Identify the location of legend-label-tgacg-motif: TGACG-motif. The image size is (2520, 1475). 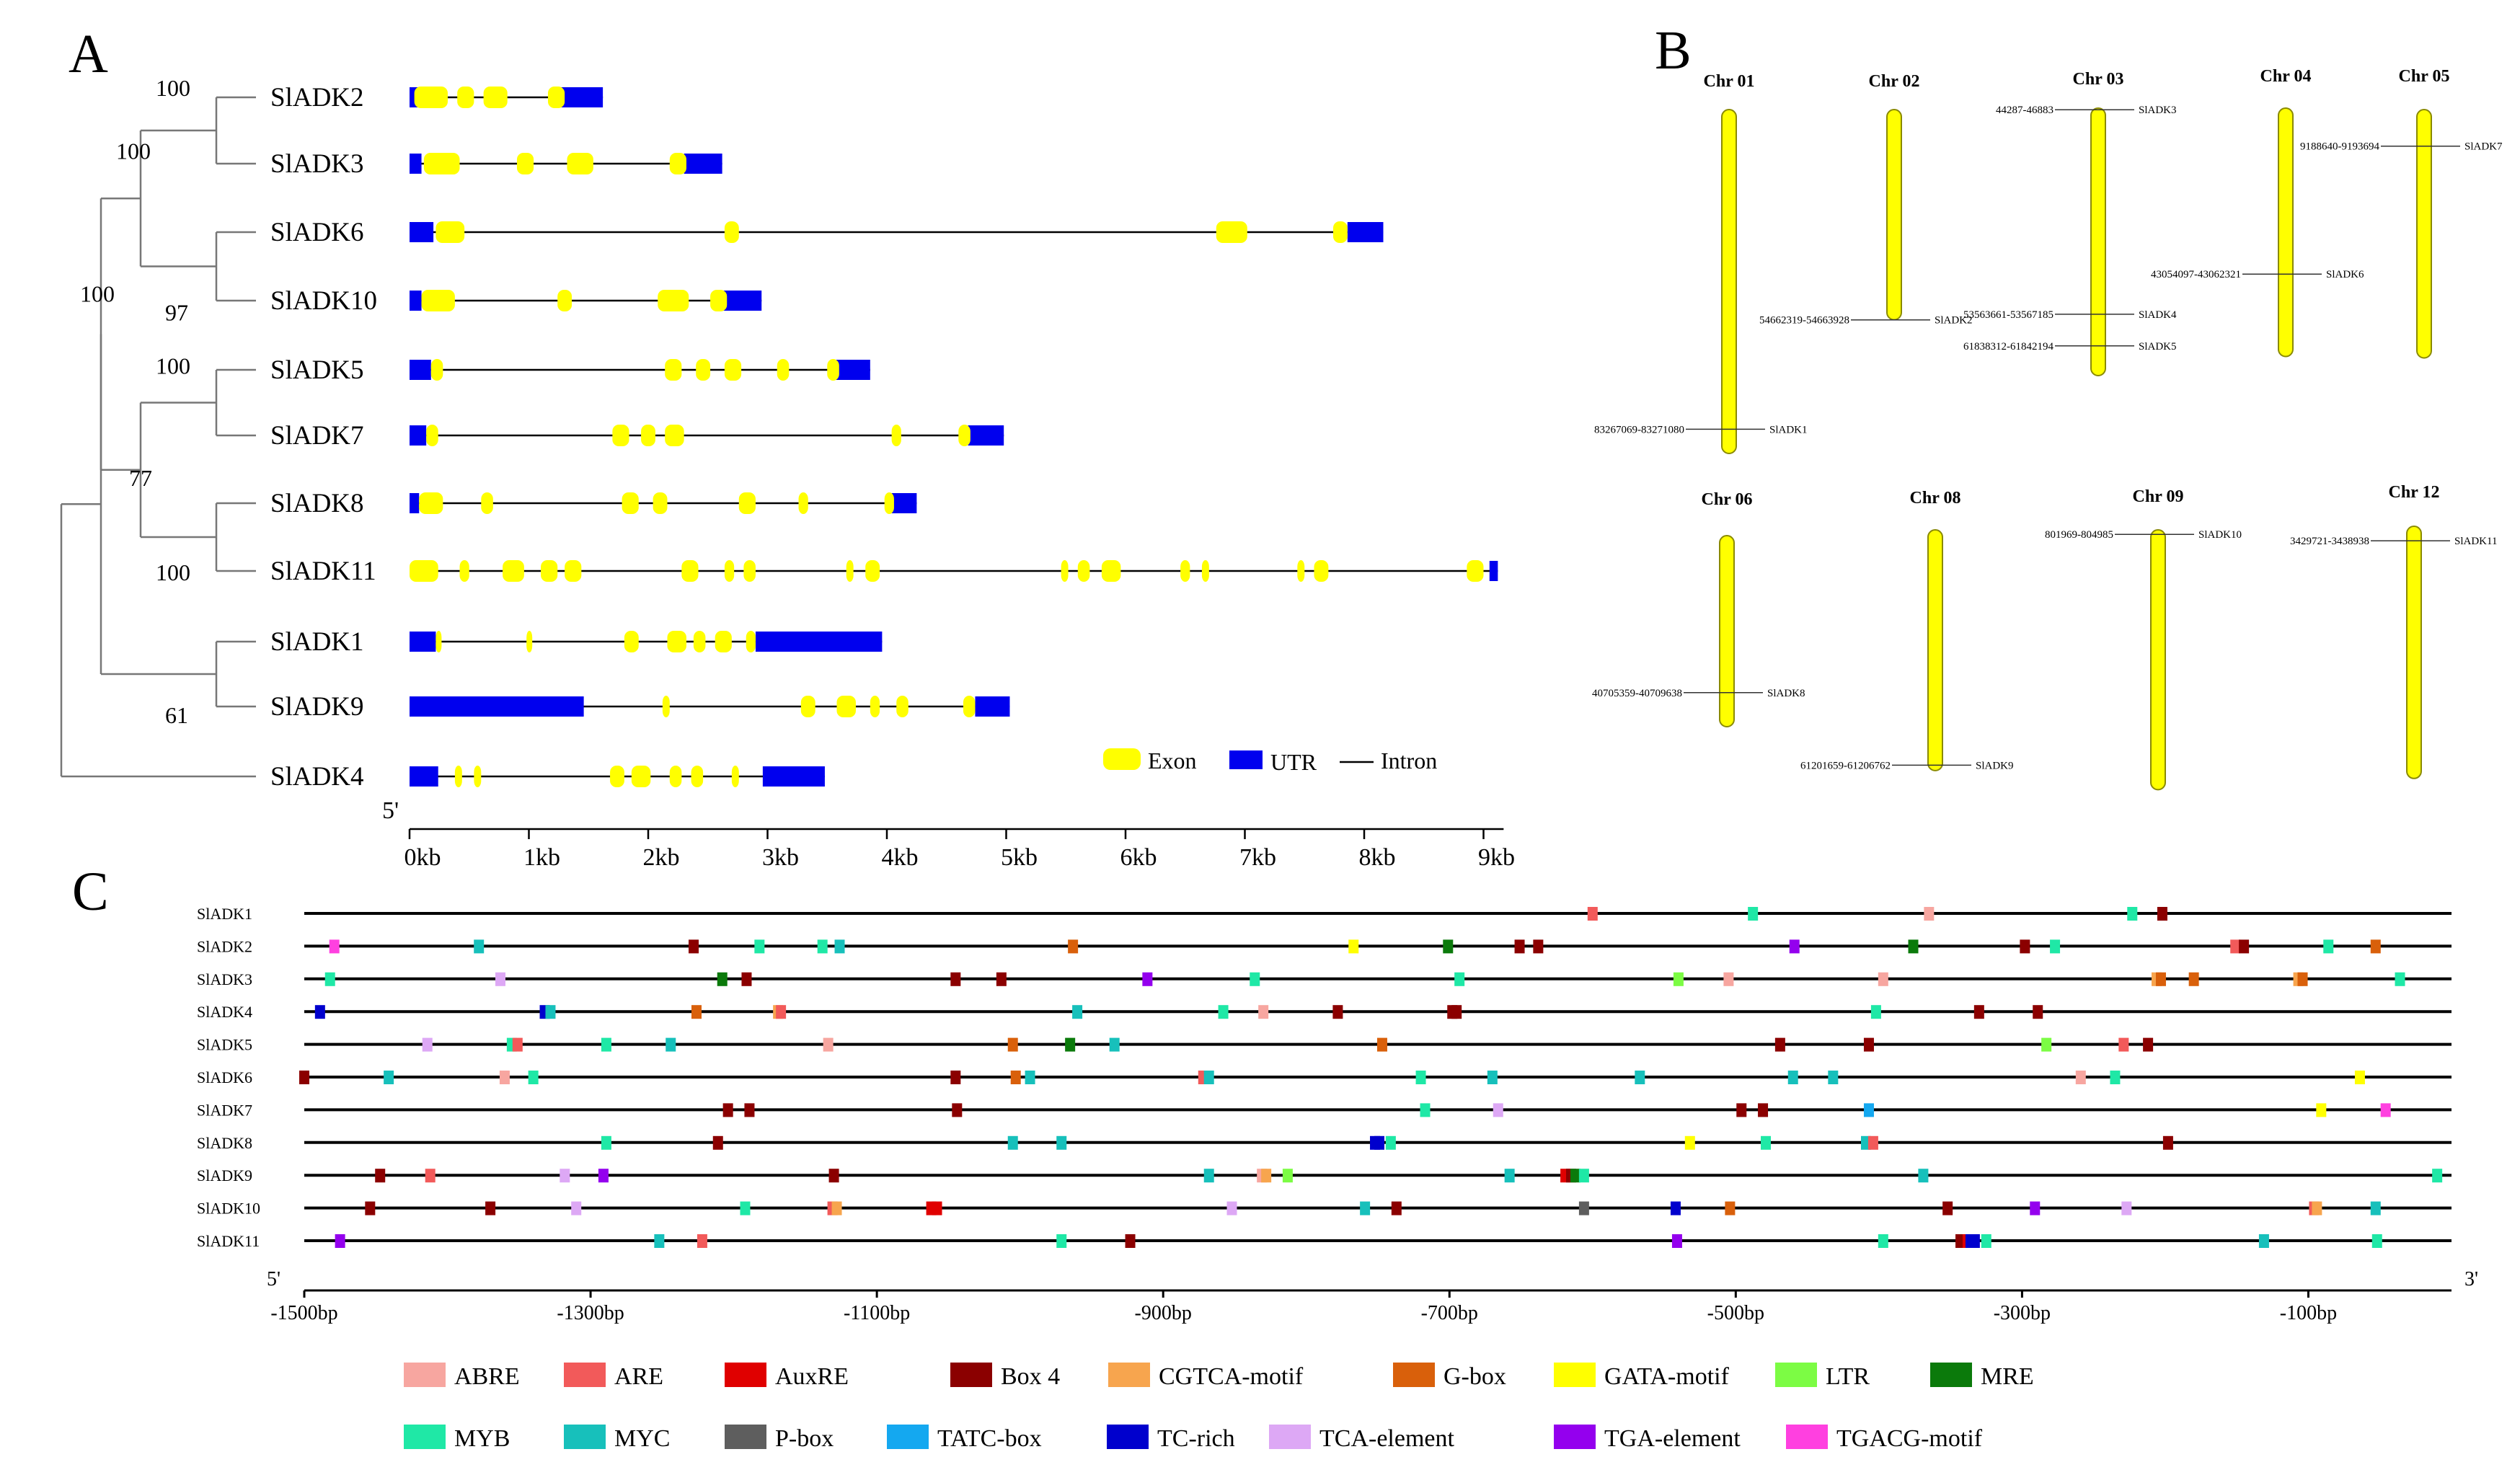
(1909, 1438).